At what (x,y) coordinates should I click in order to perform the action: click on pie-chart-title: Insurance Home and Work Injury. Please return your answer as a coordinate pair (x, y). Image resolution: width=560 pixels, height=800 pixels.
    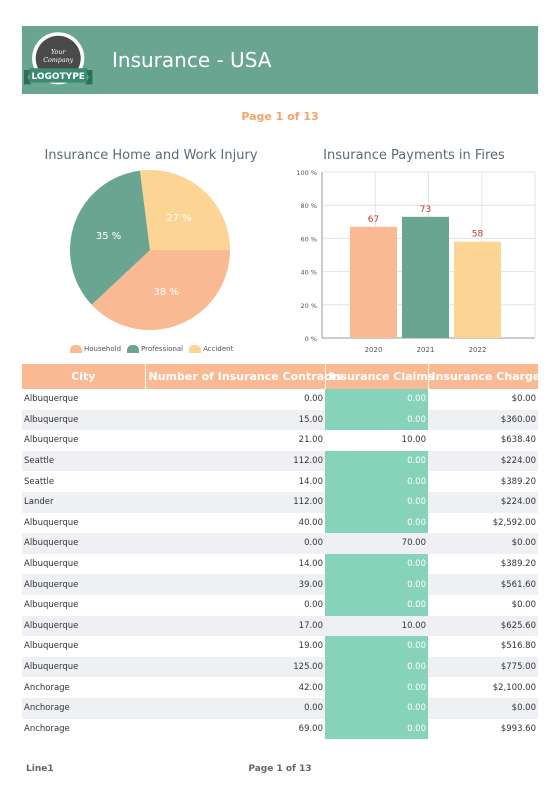
    Looking at the image, I should click on (151, 155).